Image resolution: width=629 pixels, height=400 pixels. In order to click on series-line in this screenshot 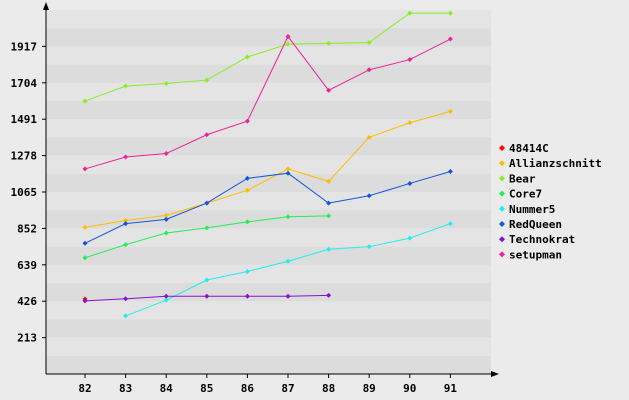, I will do `click(267, 57)`.